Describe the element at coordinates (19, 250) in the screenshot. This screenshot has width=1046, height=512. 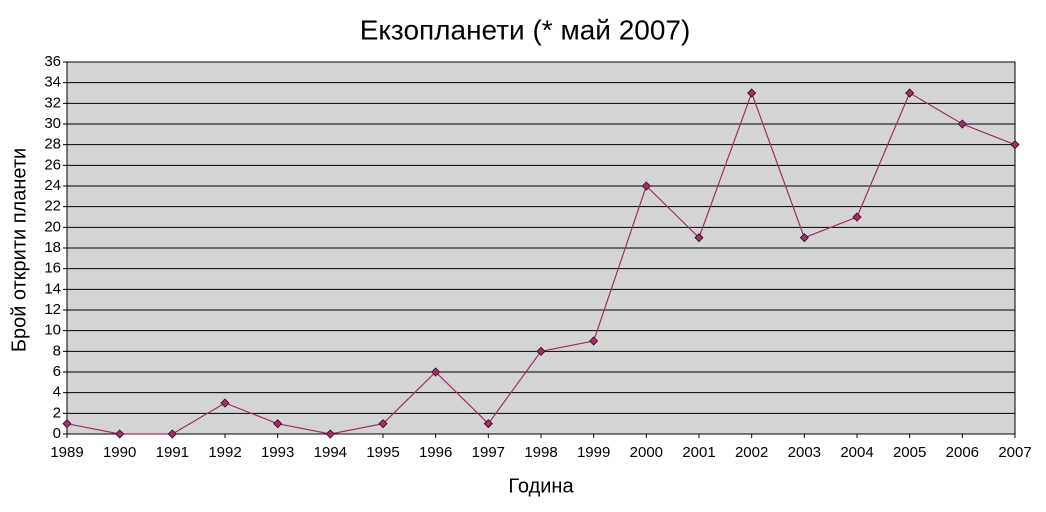
I see `y-axis-label: Брой открити планети` at that location.